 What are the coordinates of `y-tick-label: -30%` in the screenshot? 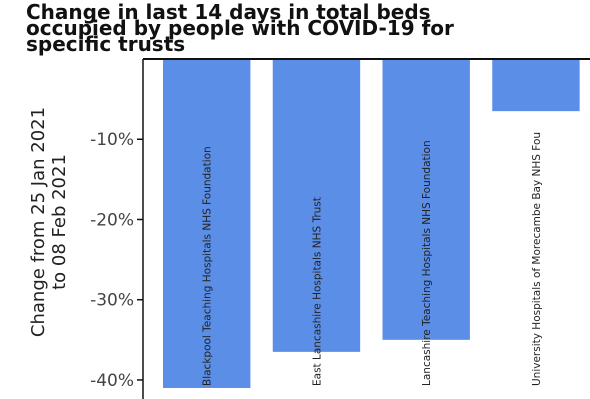 It's located at (112, 301).